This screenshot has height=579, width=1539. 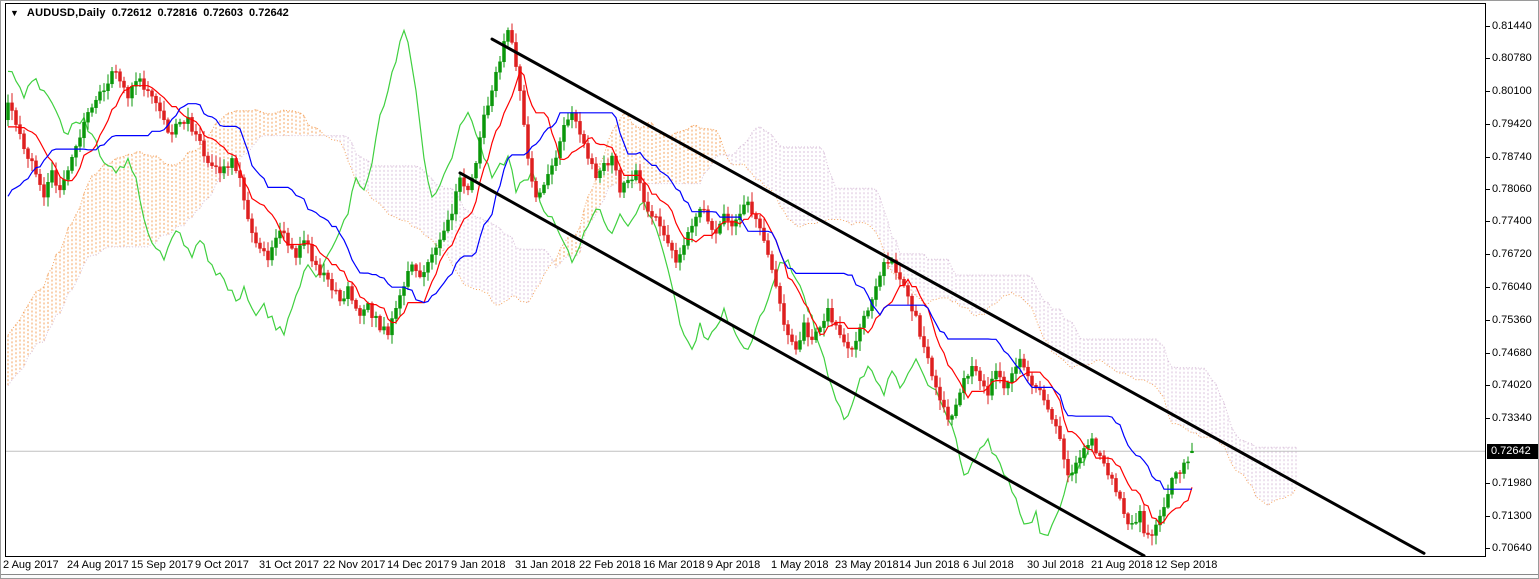 I want to click on quote-close: 0.72642, so click(x=269, y=13).